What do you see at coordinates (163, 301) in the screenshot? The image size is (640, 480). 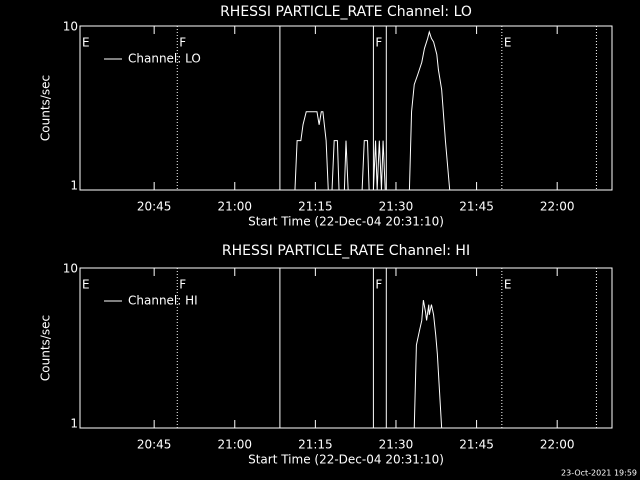 I see `legend-label: Channel: HI` at bounding box center [163, 301].